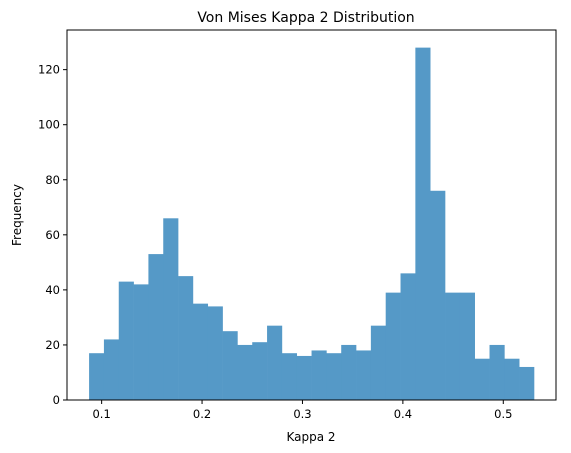 The width and height of the screenshot is (571, 453). Describe the element at coordinates (52, 180) in the screenshot. I see `y-tick-label: 80` at that location.